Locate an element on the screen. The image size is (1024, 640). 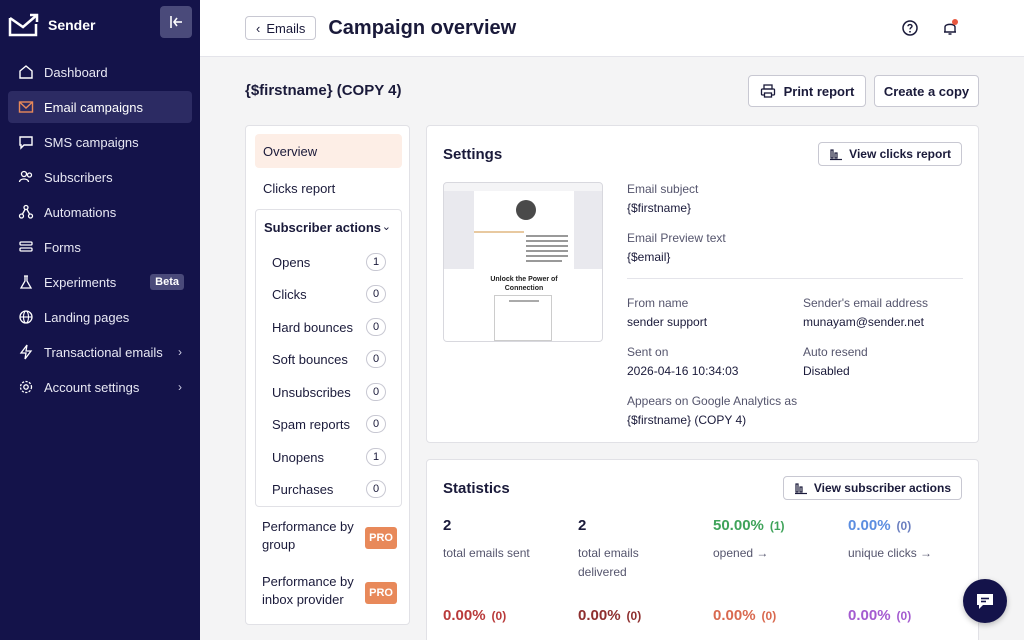
submenu-clicks-report: Clicks report is located at coordinates (328, 188).